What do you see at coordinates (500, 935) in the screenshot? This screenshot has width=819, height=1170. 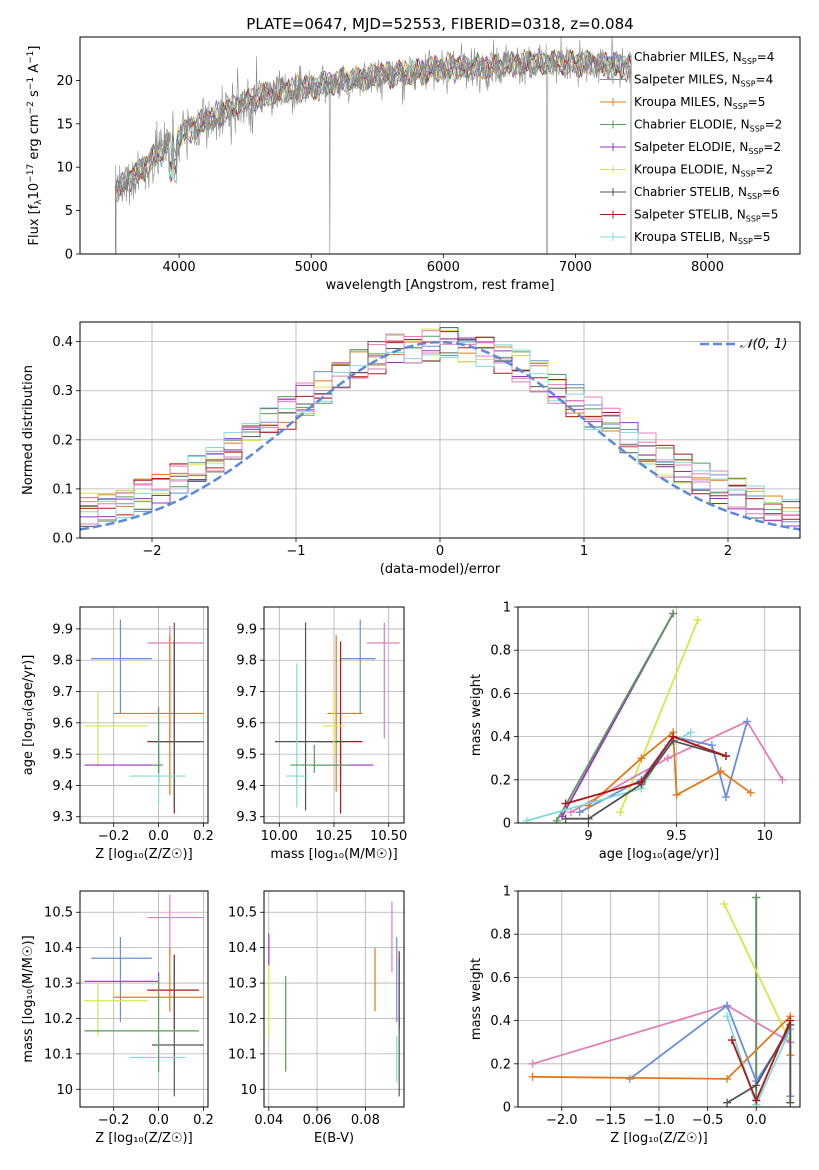 I see `y-tick-label: 0.8` at bounding box center [500, 935].